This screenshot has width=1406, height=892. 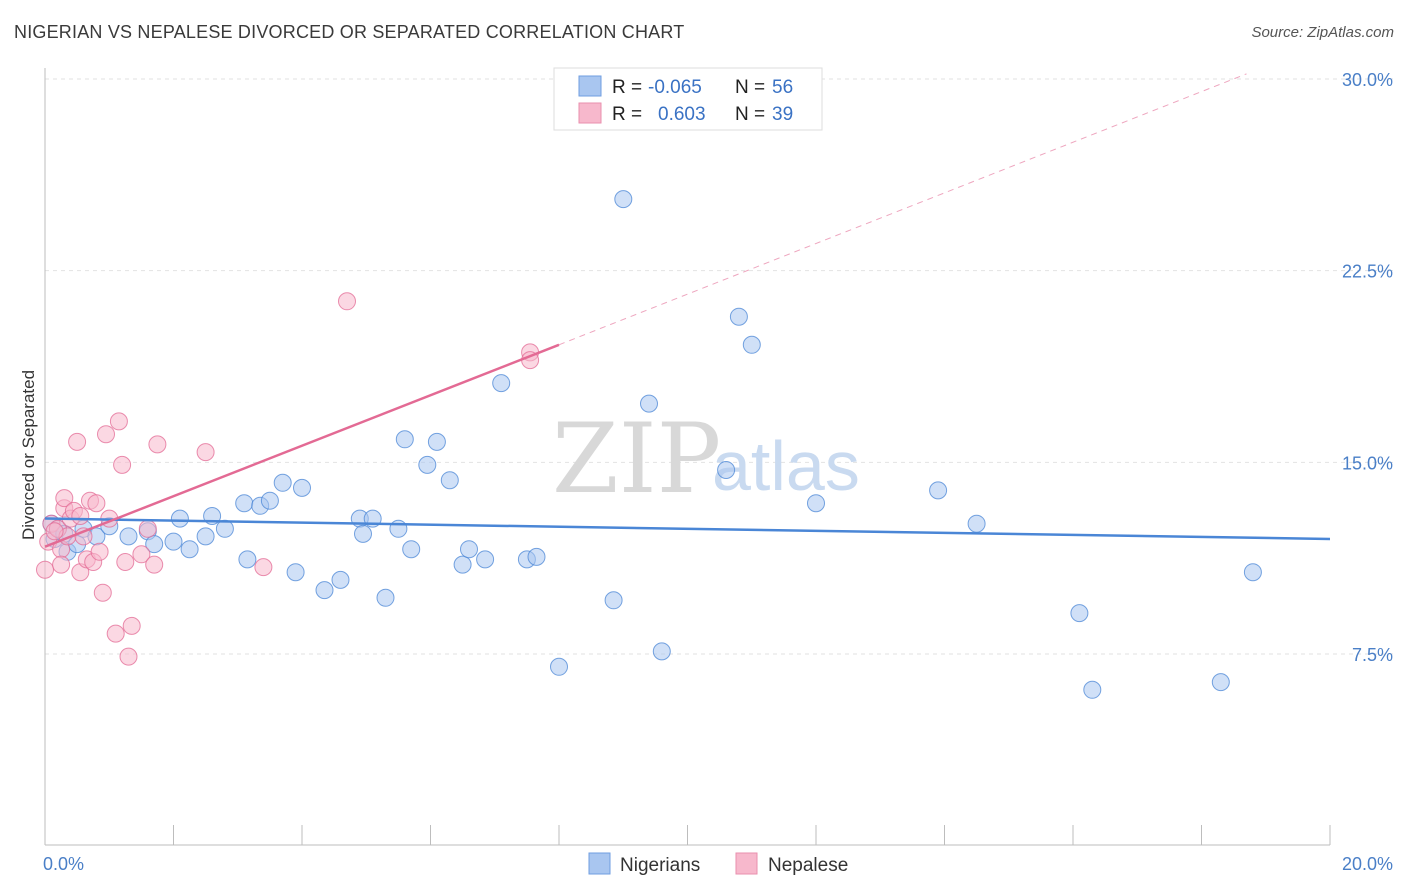 I want to click on watermark-zip: ZIP, so click(x=636, y=459).